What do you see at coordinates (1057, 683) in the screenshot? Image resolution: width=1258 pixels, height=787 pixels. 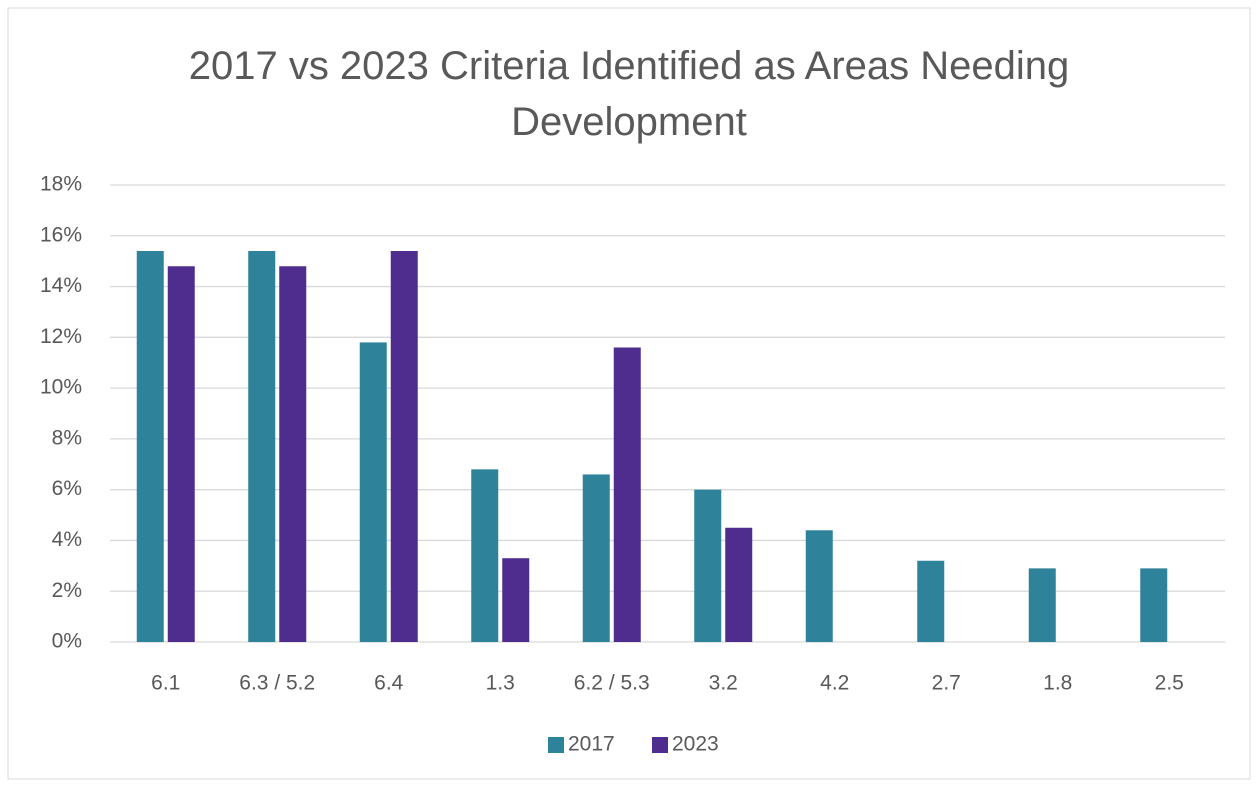 I see `x-tick-label: 1.8` at bounding box center [1057, 683].